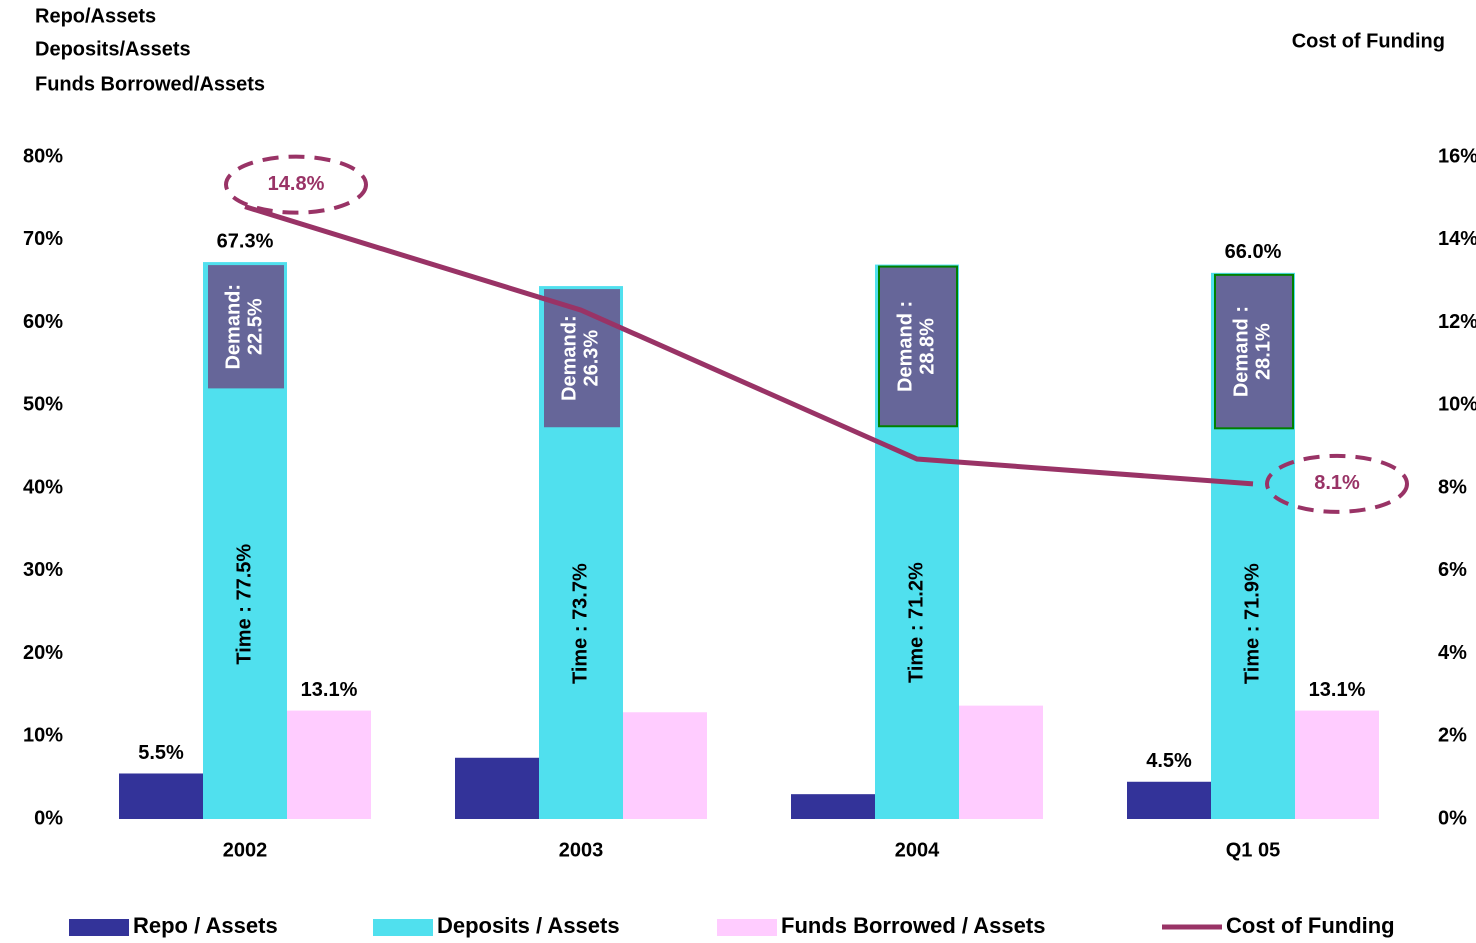 The image size is (1476, 943). I want to click on legend-label: Repo / Assets, so click(205, 925).